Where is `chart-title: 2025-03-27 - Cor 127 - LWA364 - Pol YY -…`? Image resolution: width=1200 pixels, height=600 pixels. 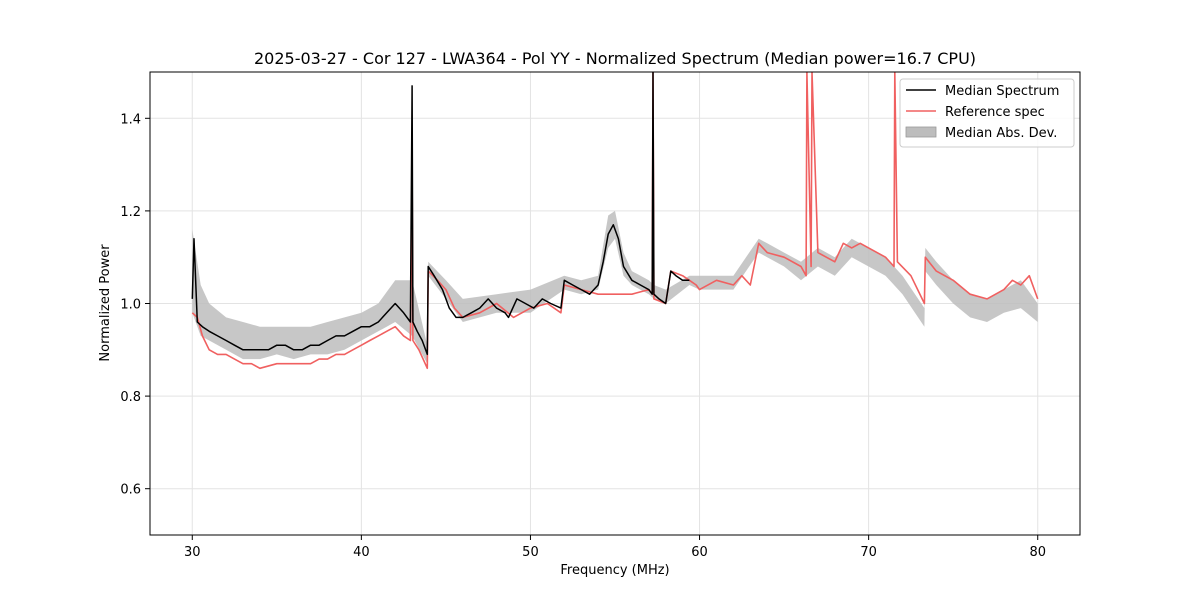
chart-title: 2025-03-27 - Cor 127 - LWA364 - Pol YY -… is located at coordinates (615, 58).